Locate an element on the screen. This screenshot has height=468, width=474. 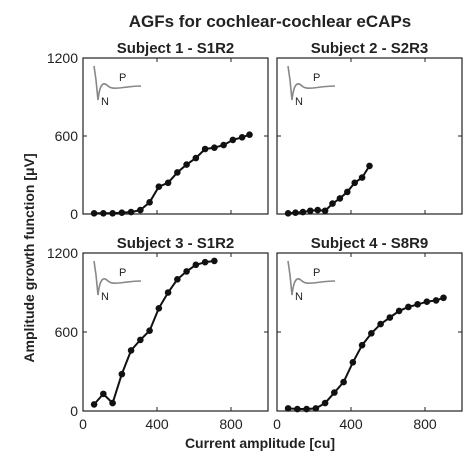
x-axis-label: Current amplitude [cu] is located at coordinates (260, 443).